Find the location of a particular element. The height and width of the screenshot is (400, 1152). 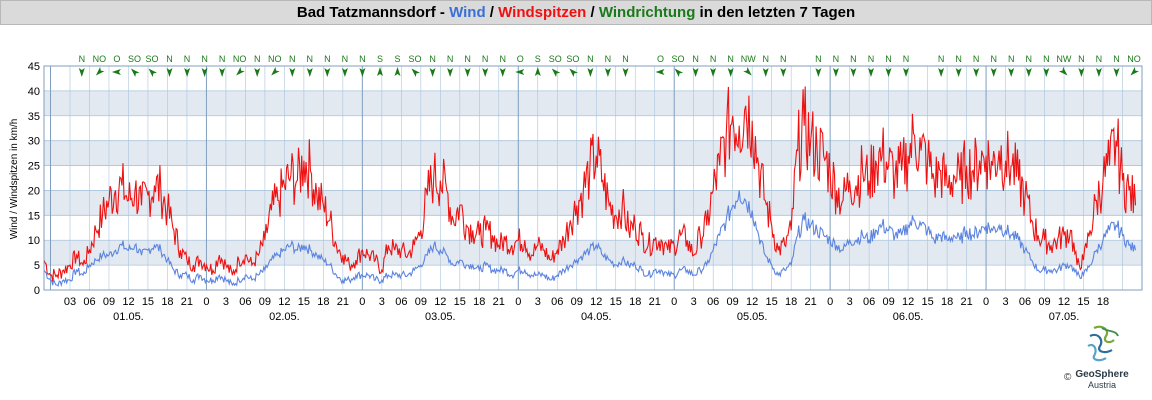

y-tick-label: 5 is located at coordinates (37, 266).